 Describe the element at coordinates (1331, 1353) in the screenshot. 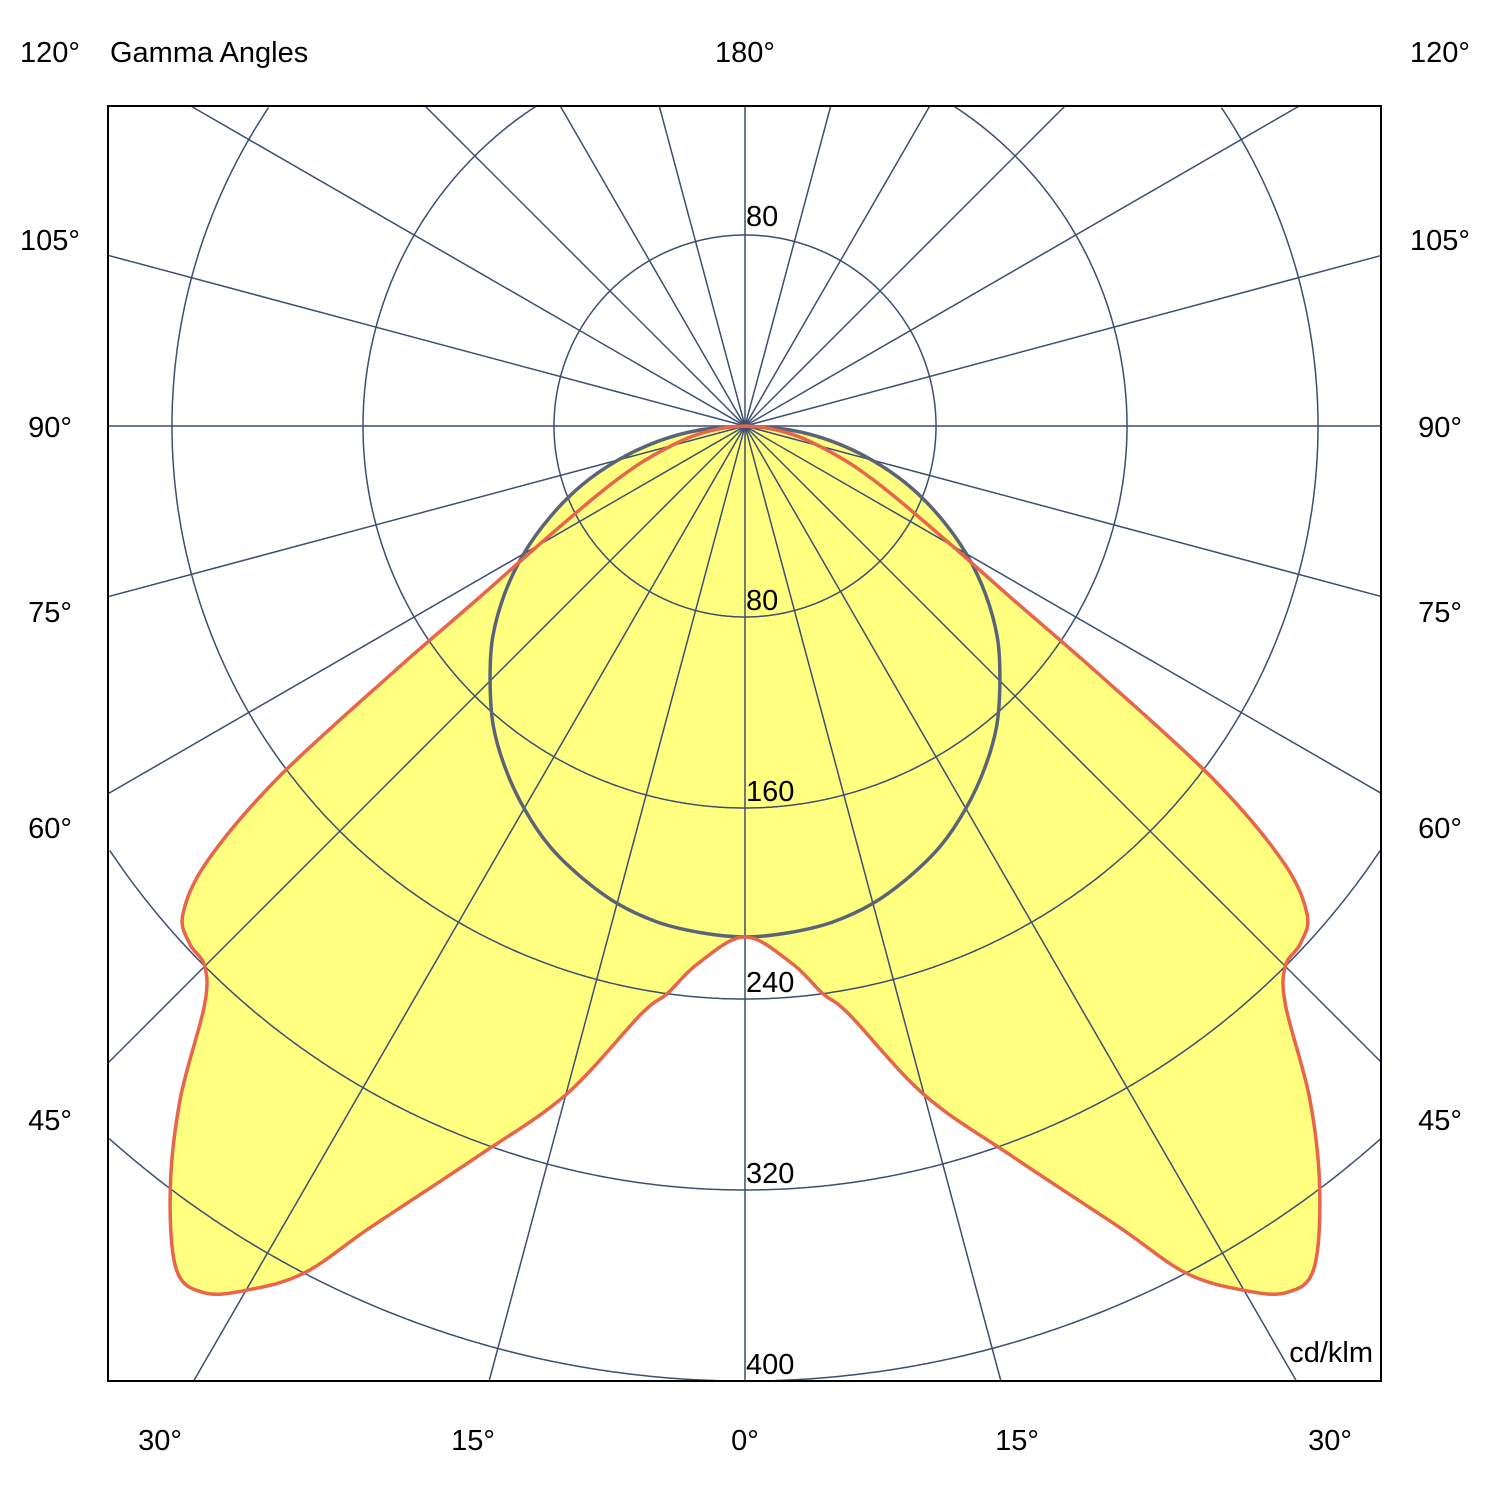

I see `unit-label: cd/klm` at that location.